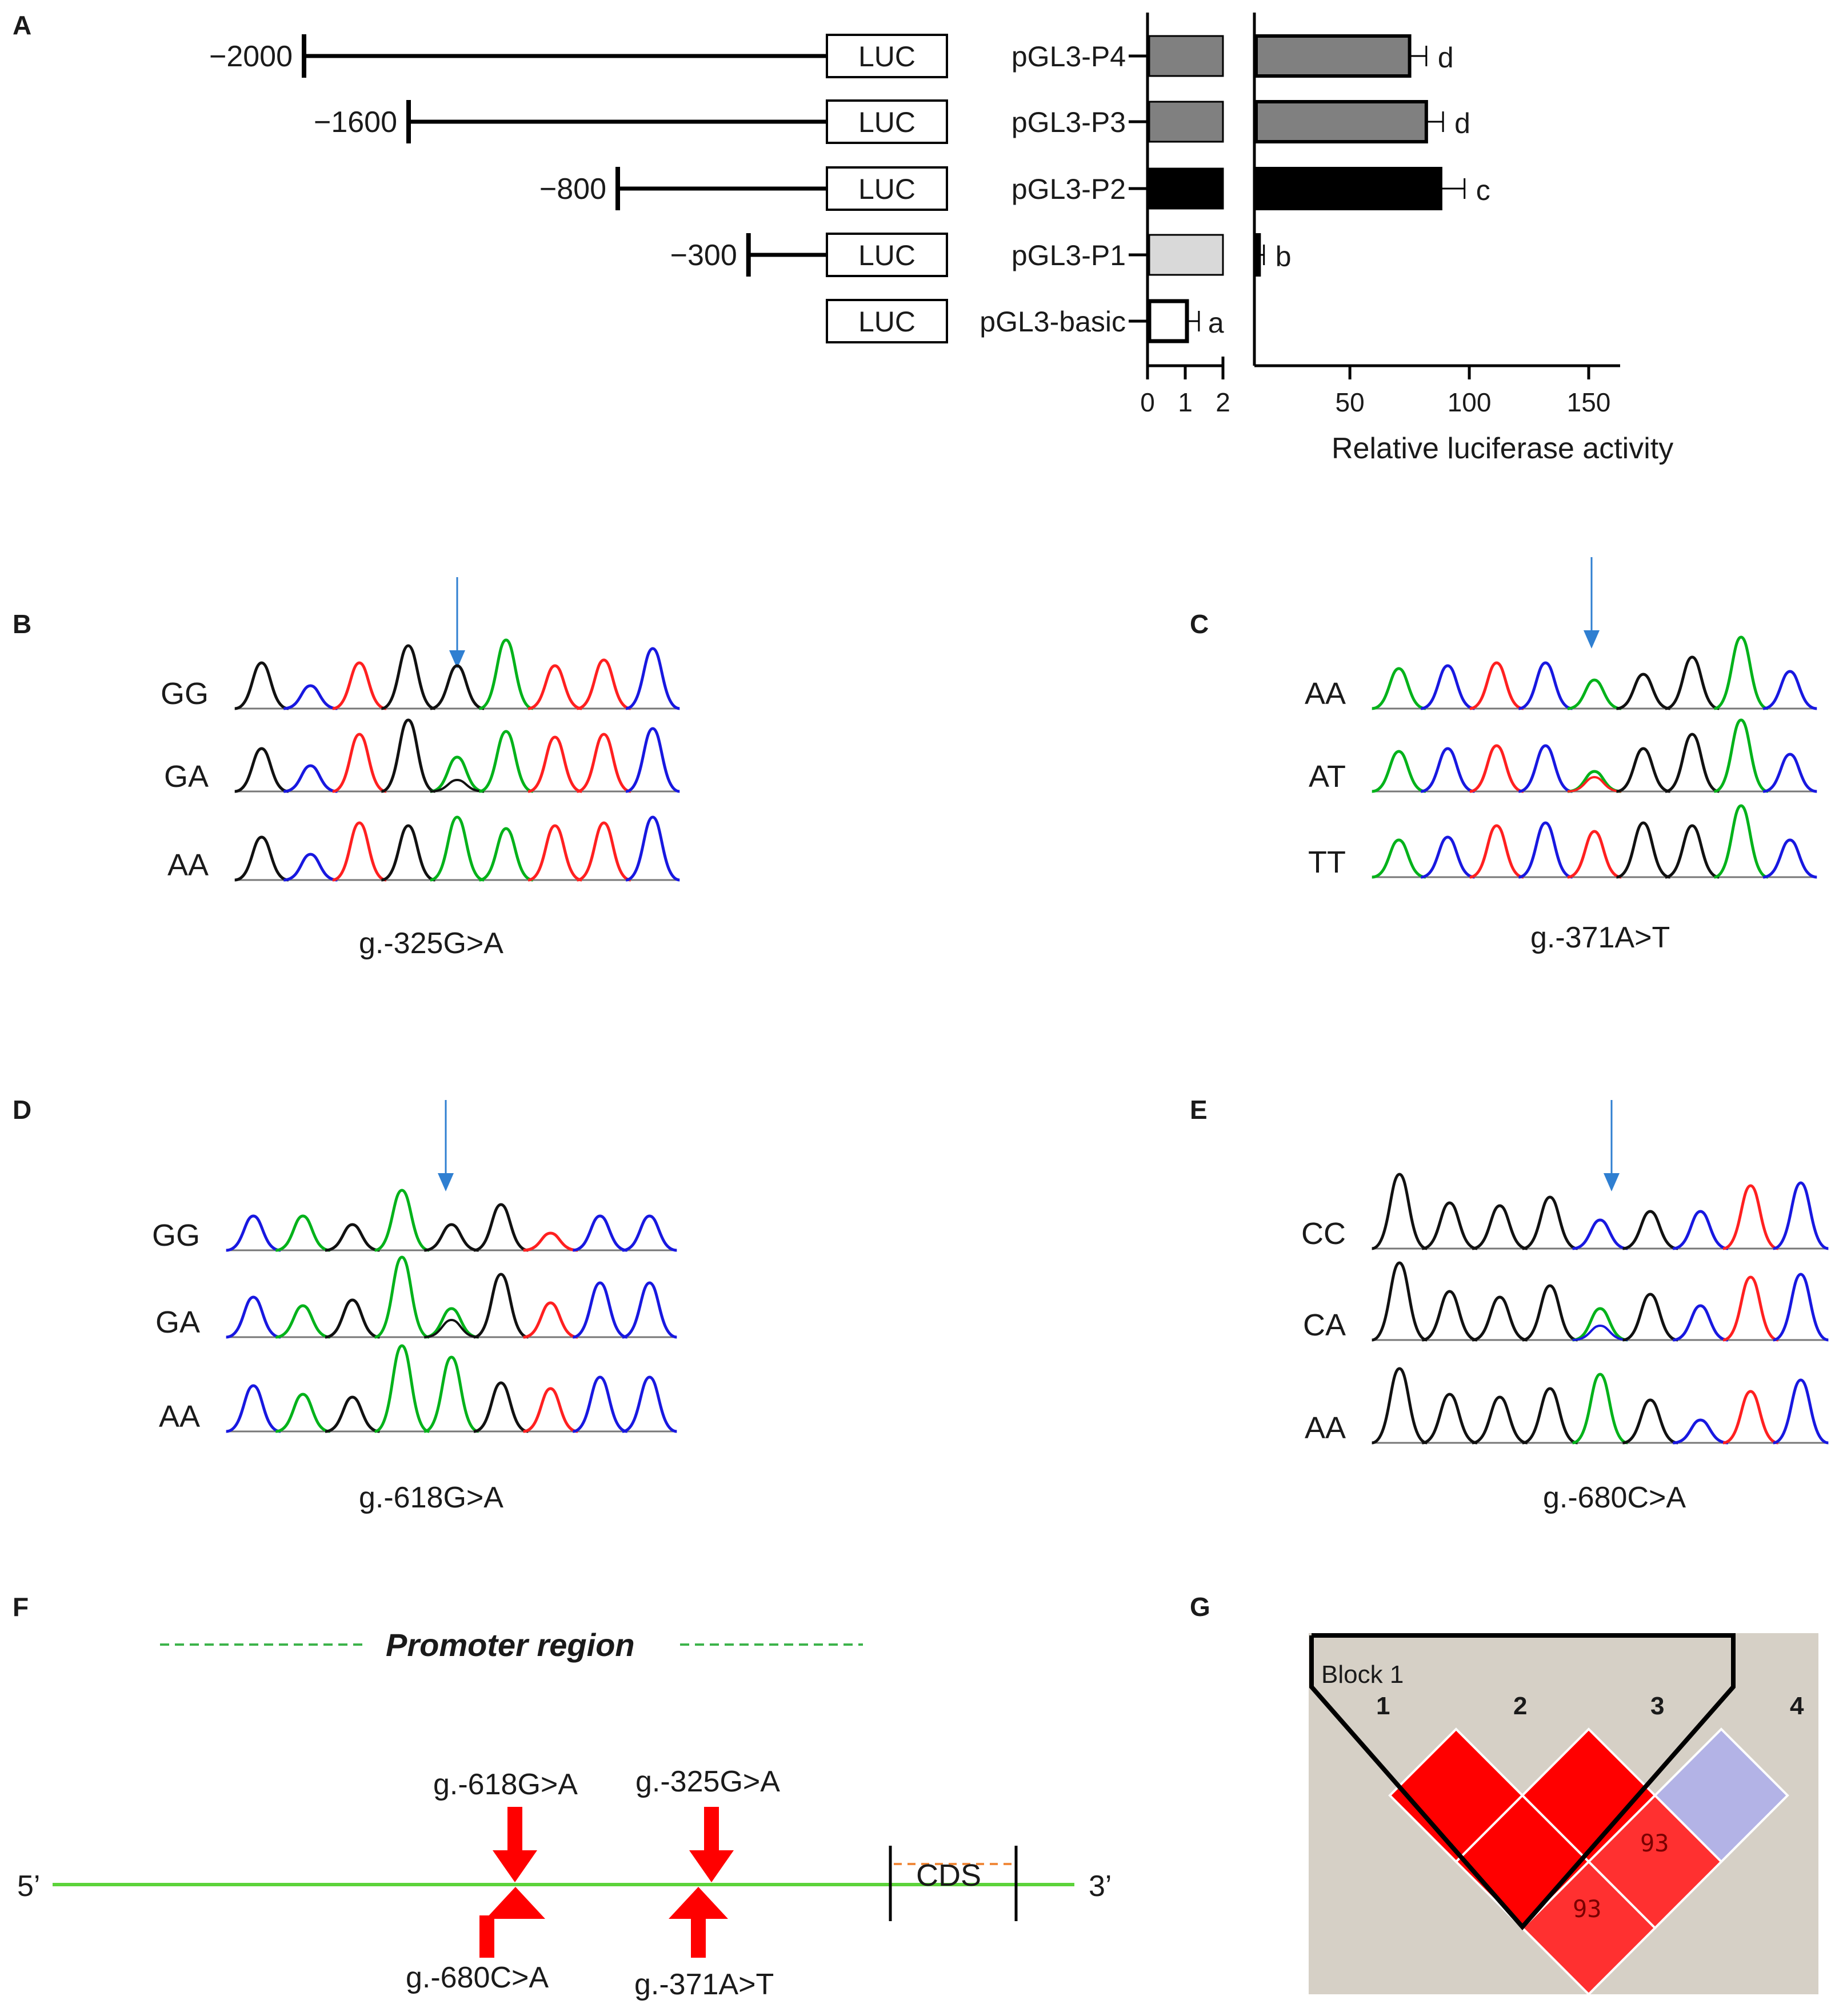 The width and height of the screenshot is (1839, 2016). I want to click on chromatogram-panel-d: GG GA AA, so click(414, 1267).